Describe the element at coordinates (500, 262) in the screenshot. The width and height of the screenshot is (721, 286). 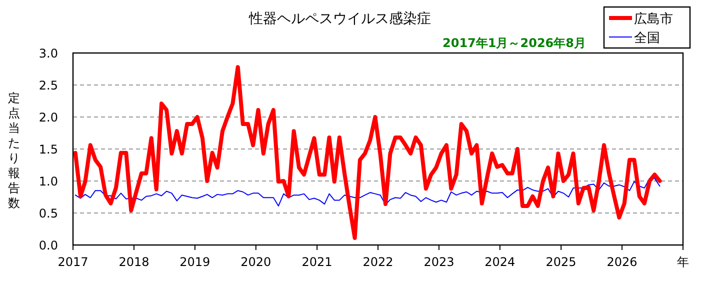
I see `x-tick-label: 2024` at that location.